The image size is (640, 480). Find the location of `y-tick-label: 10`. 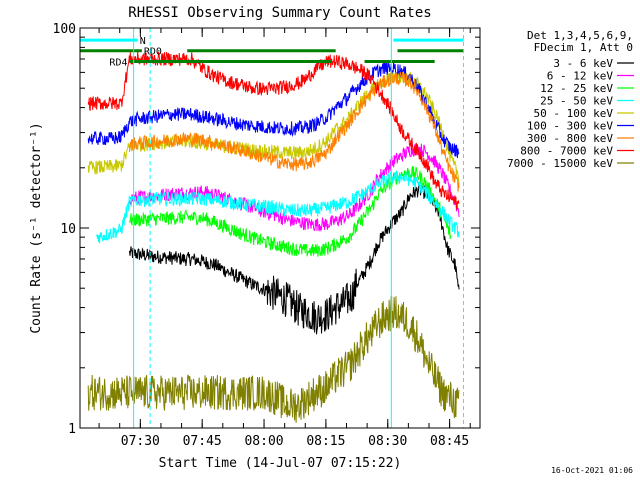

y-tick-label: 10 is located at coordinates (68, 229).